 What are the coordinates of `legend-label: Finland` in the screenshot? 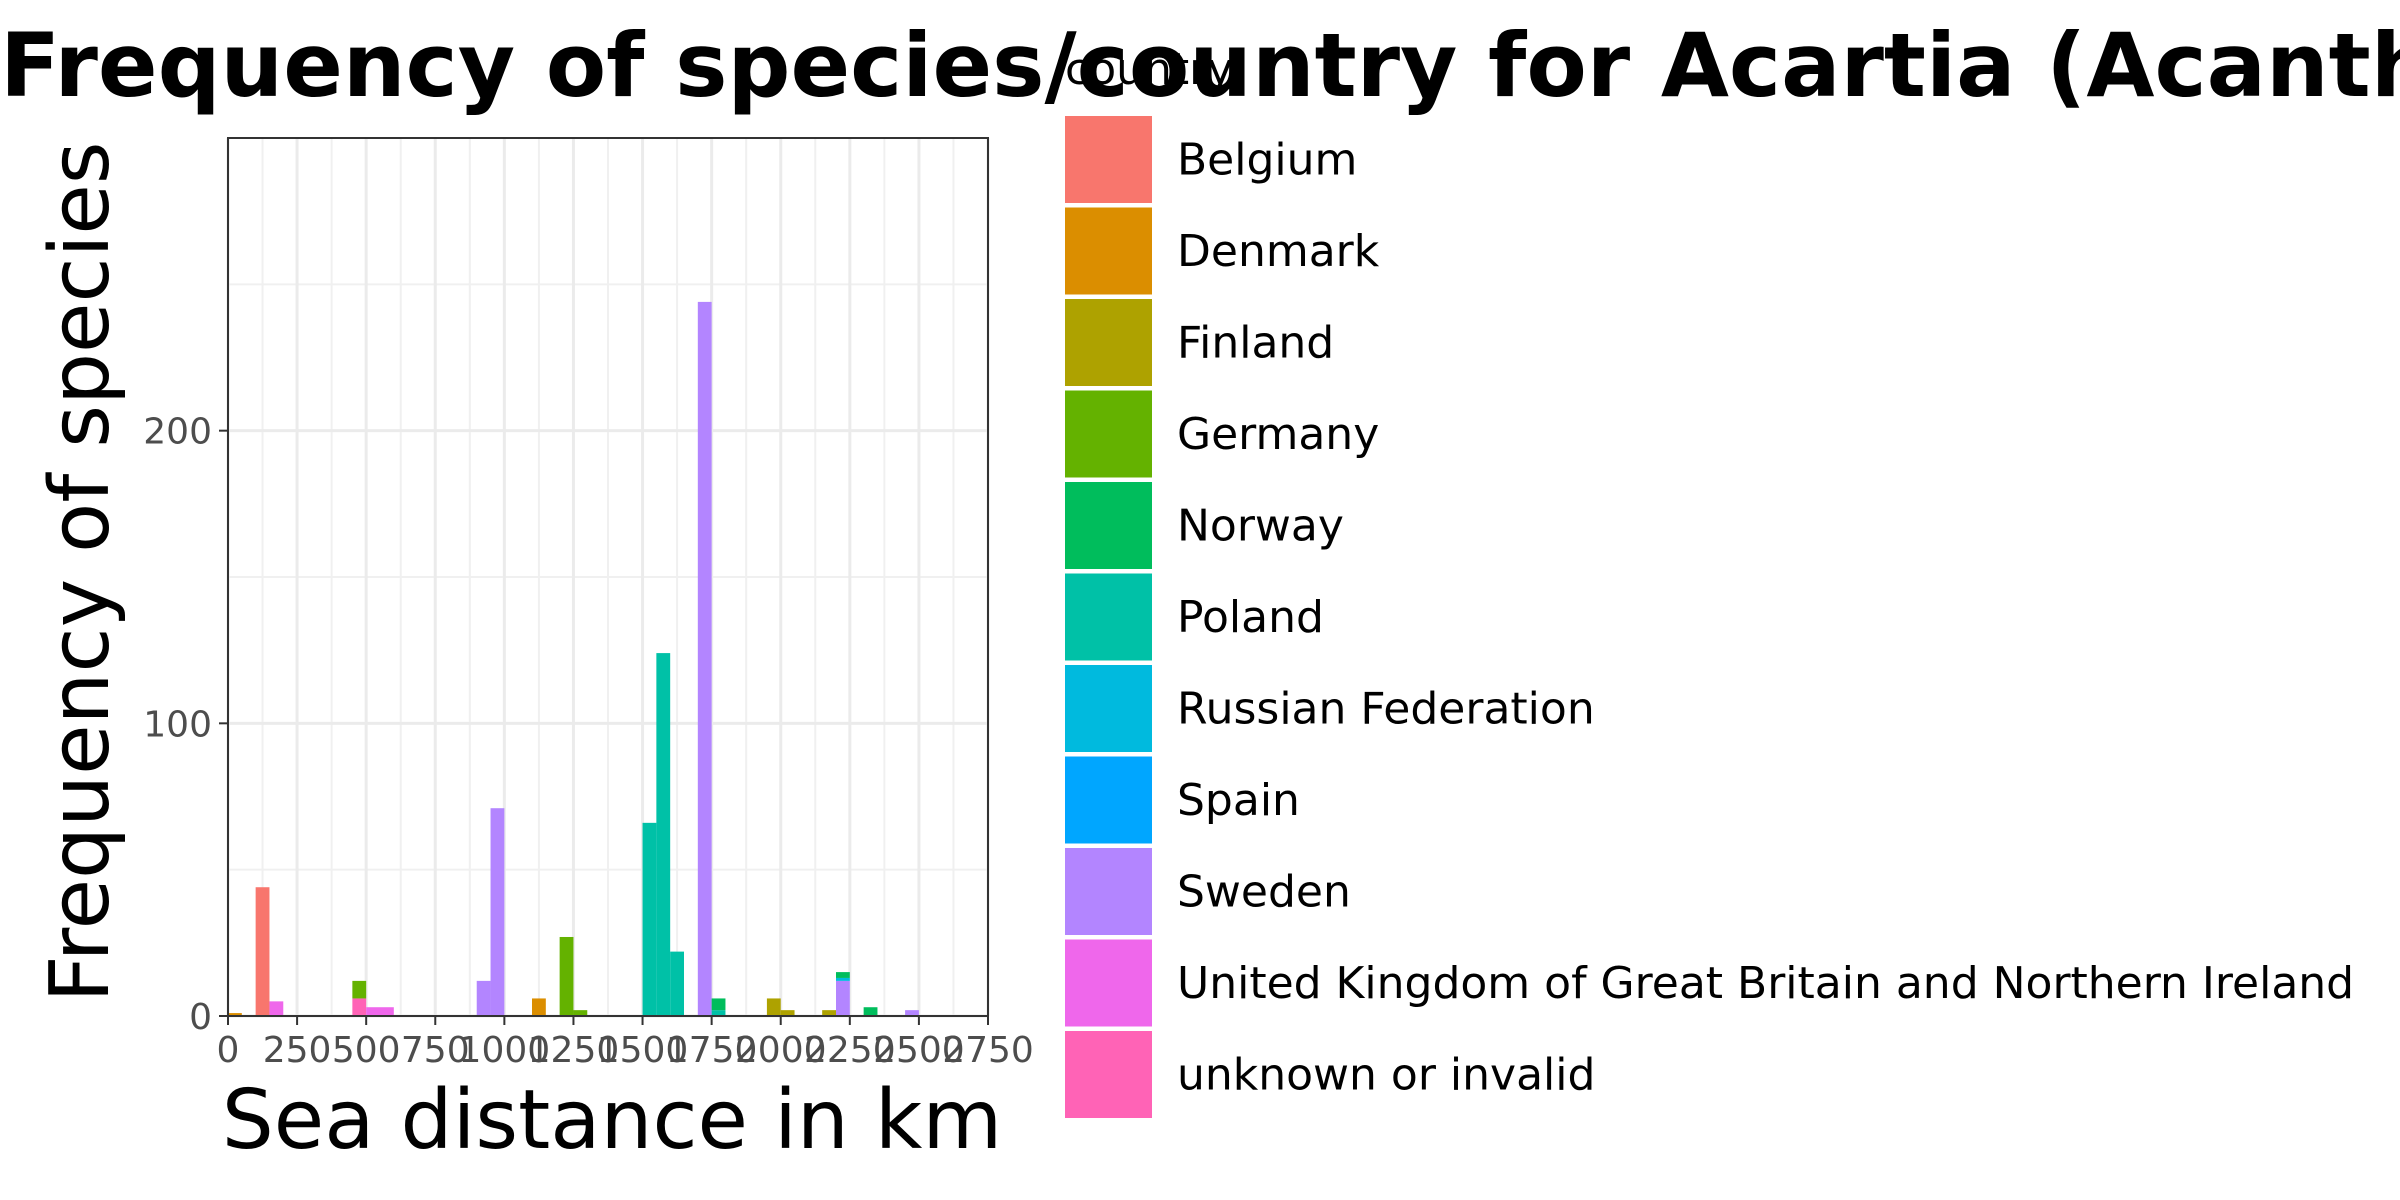 It's located at (1255, 343).